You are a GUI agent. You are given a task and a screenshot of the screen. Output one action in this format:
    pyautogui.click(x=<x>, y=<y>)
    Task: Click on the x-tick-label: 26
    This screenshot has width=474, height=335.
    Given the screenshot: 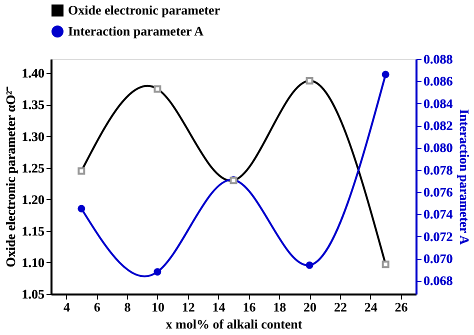 What is the action you would take?
    pyautogui.click(x=401, y=307)
    